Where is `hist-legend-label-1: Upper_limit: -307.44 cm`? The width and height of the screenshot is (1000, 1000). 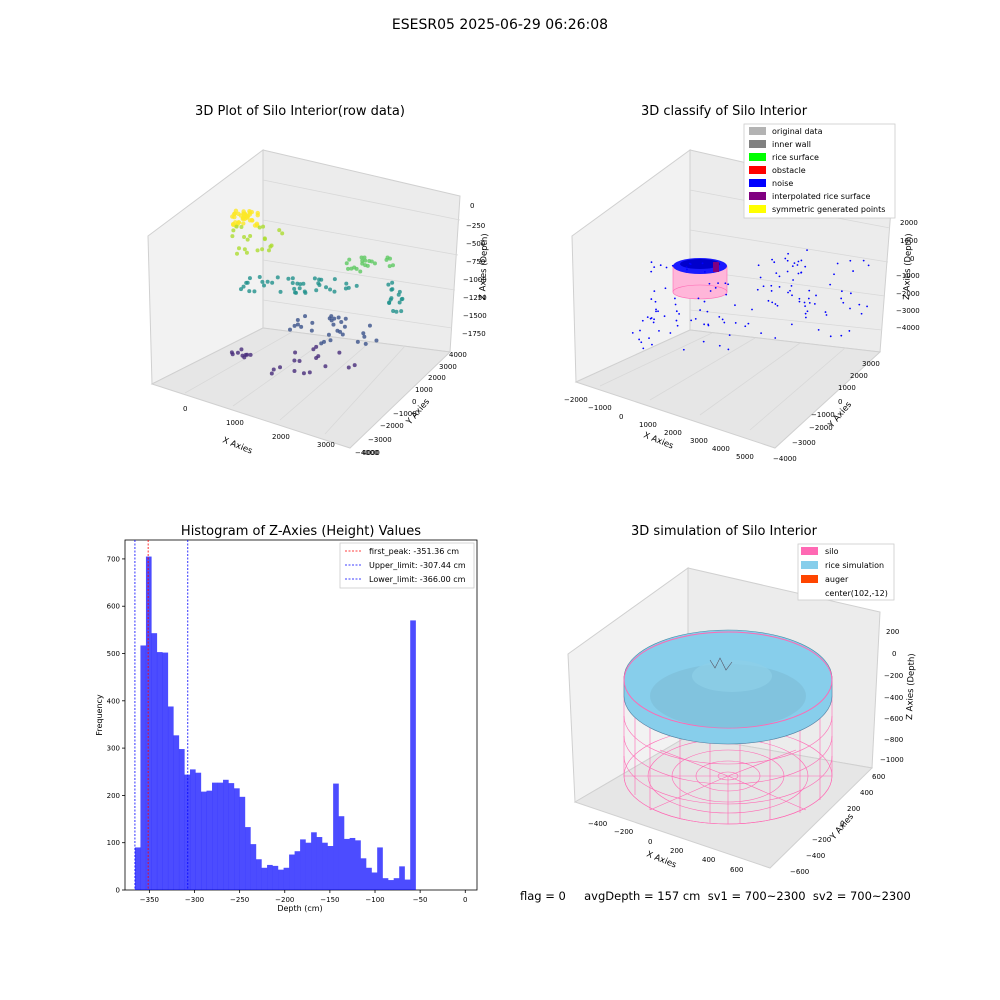 hist-legend-label-1: Upper_limit: -307.44 cm is located at coordinates (417, 565).